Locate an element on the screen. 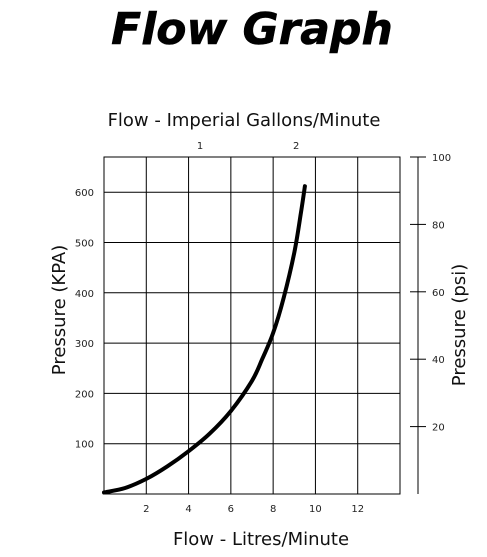 The image size is (487, 557). x-tick-label: 8 is located at coordinates (273, 509).